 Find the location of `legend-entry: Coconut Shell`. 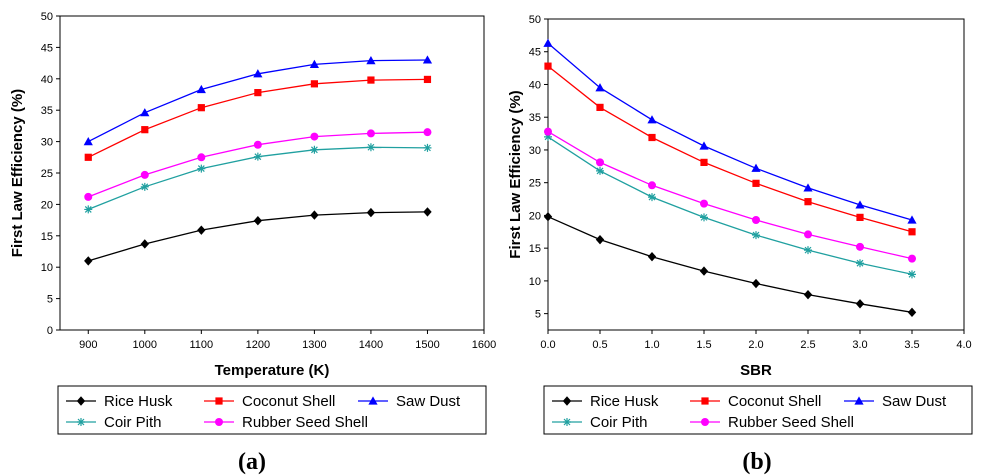

legend-entry: Coconut Shell is located at coordinates (269, 401).